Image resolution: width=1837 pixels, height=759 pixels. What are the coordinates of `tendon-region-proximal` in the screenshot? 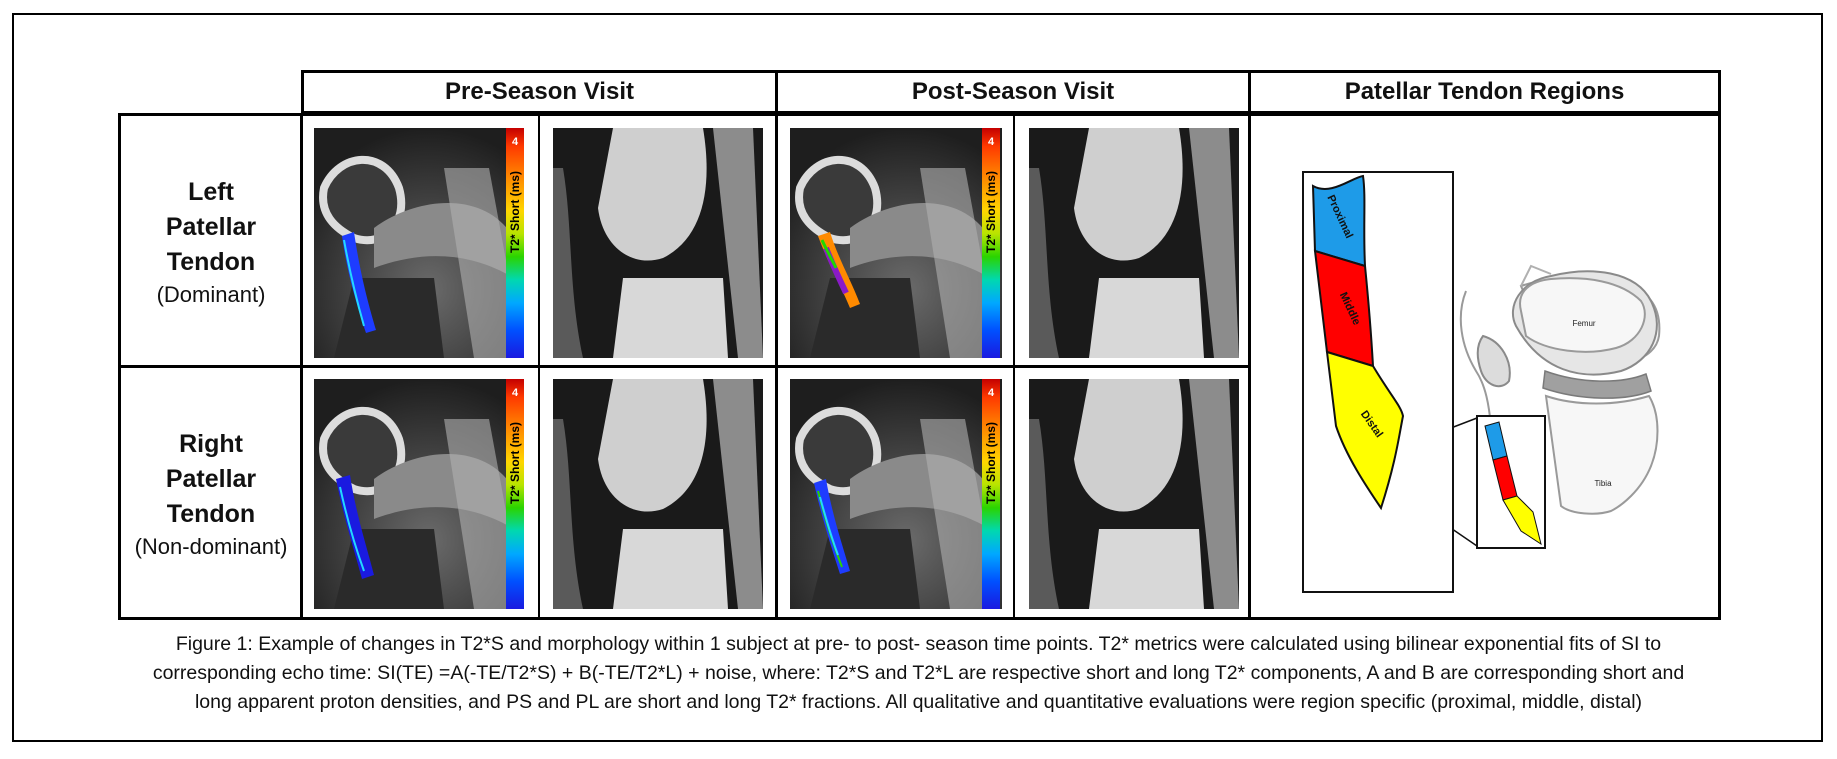 It's located at (1339, 221).